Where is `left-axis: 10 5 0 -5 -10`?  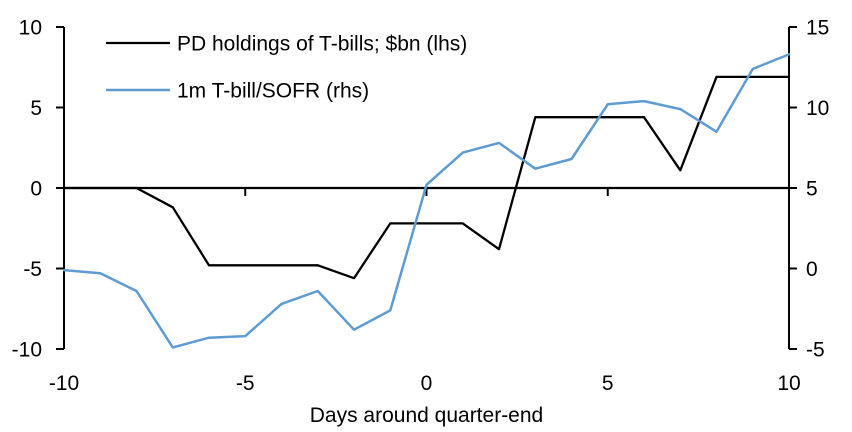
left-axis: 10 5 0 -5 -10 is located at coordinates (38, 189).